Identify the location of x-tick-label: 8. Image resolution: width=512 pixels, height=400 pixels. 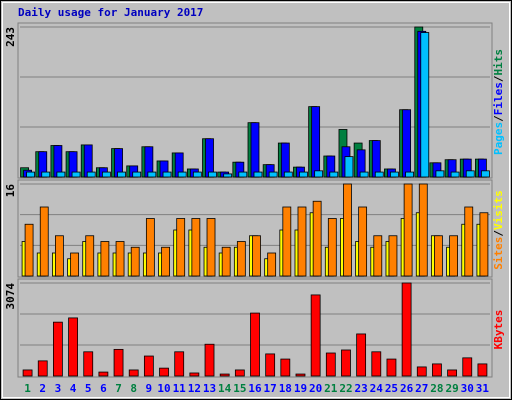
(133, 388).